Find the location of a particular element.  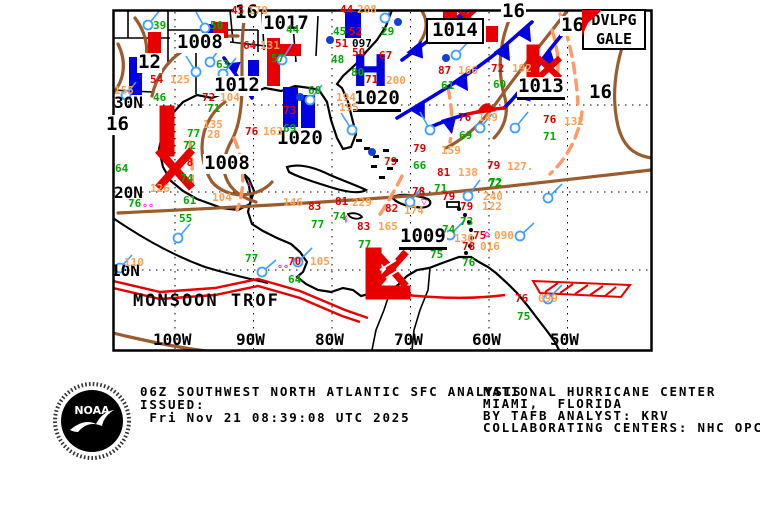

collaborating-centers: COLLABORATING CENTERS: NHC OPC is located at coordinates (621, 427).